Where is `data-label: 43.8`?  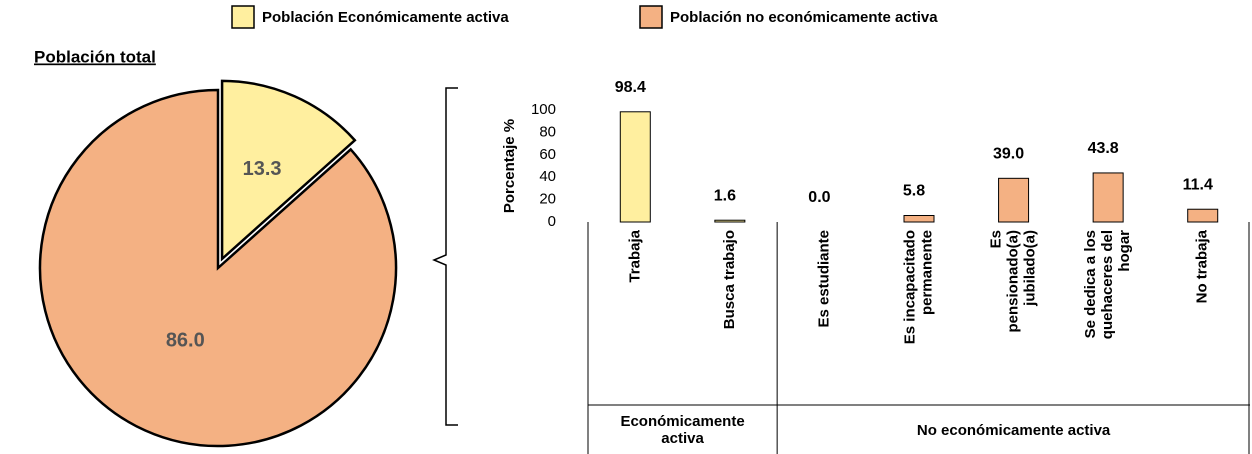
data-label: 43.8 is located at coordinates (1103, 148).